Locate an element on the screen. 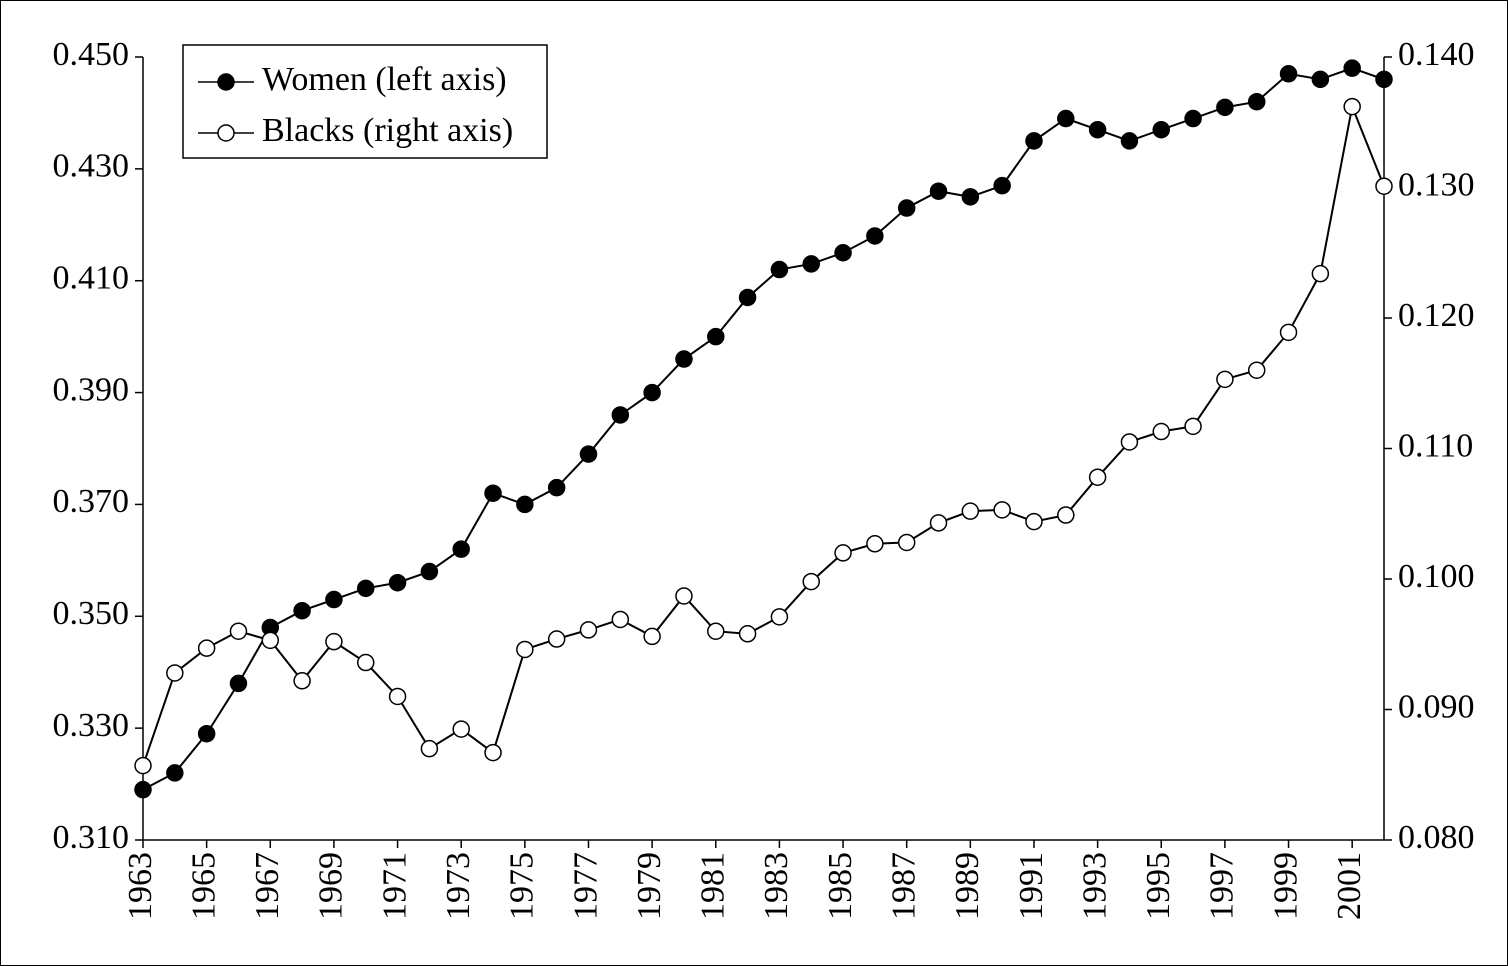  legend is located at coordinates (365, 101).